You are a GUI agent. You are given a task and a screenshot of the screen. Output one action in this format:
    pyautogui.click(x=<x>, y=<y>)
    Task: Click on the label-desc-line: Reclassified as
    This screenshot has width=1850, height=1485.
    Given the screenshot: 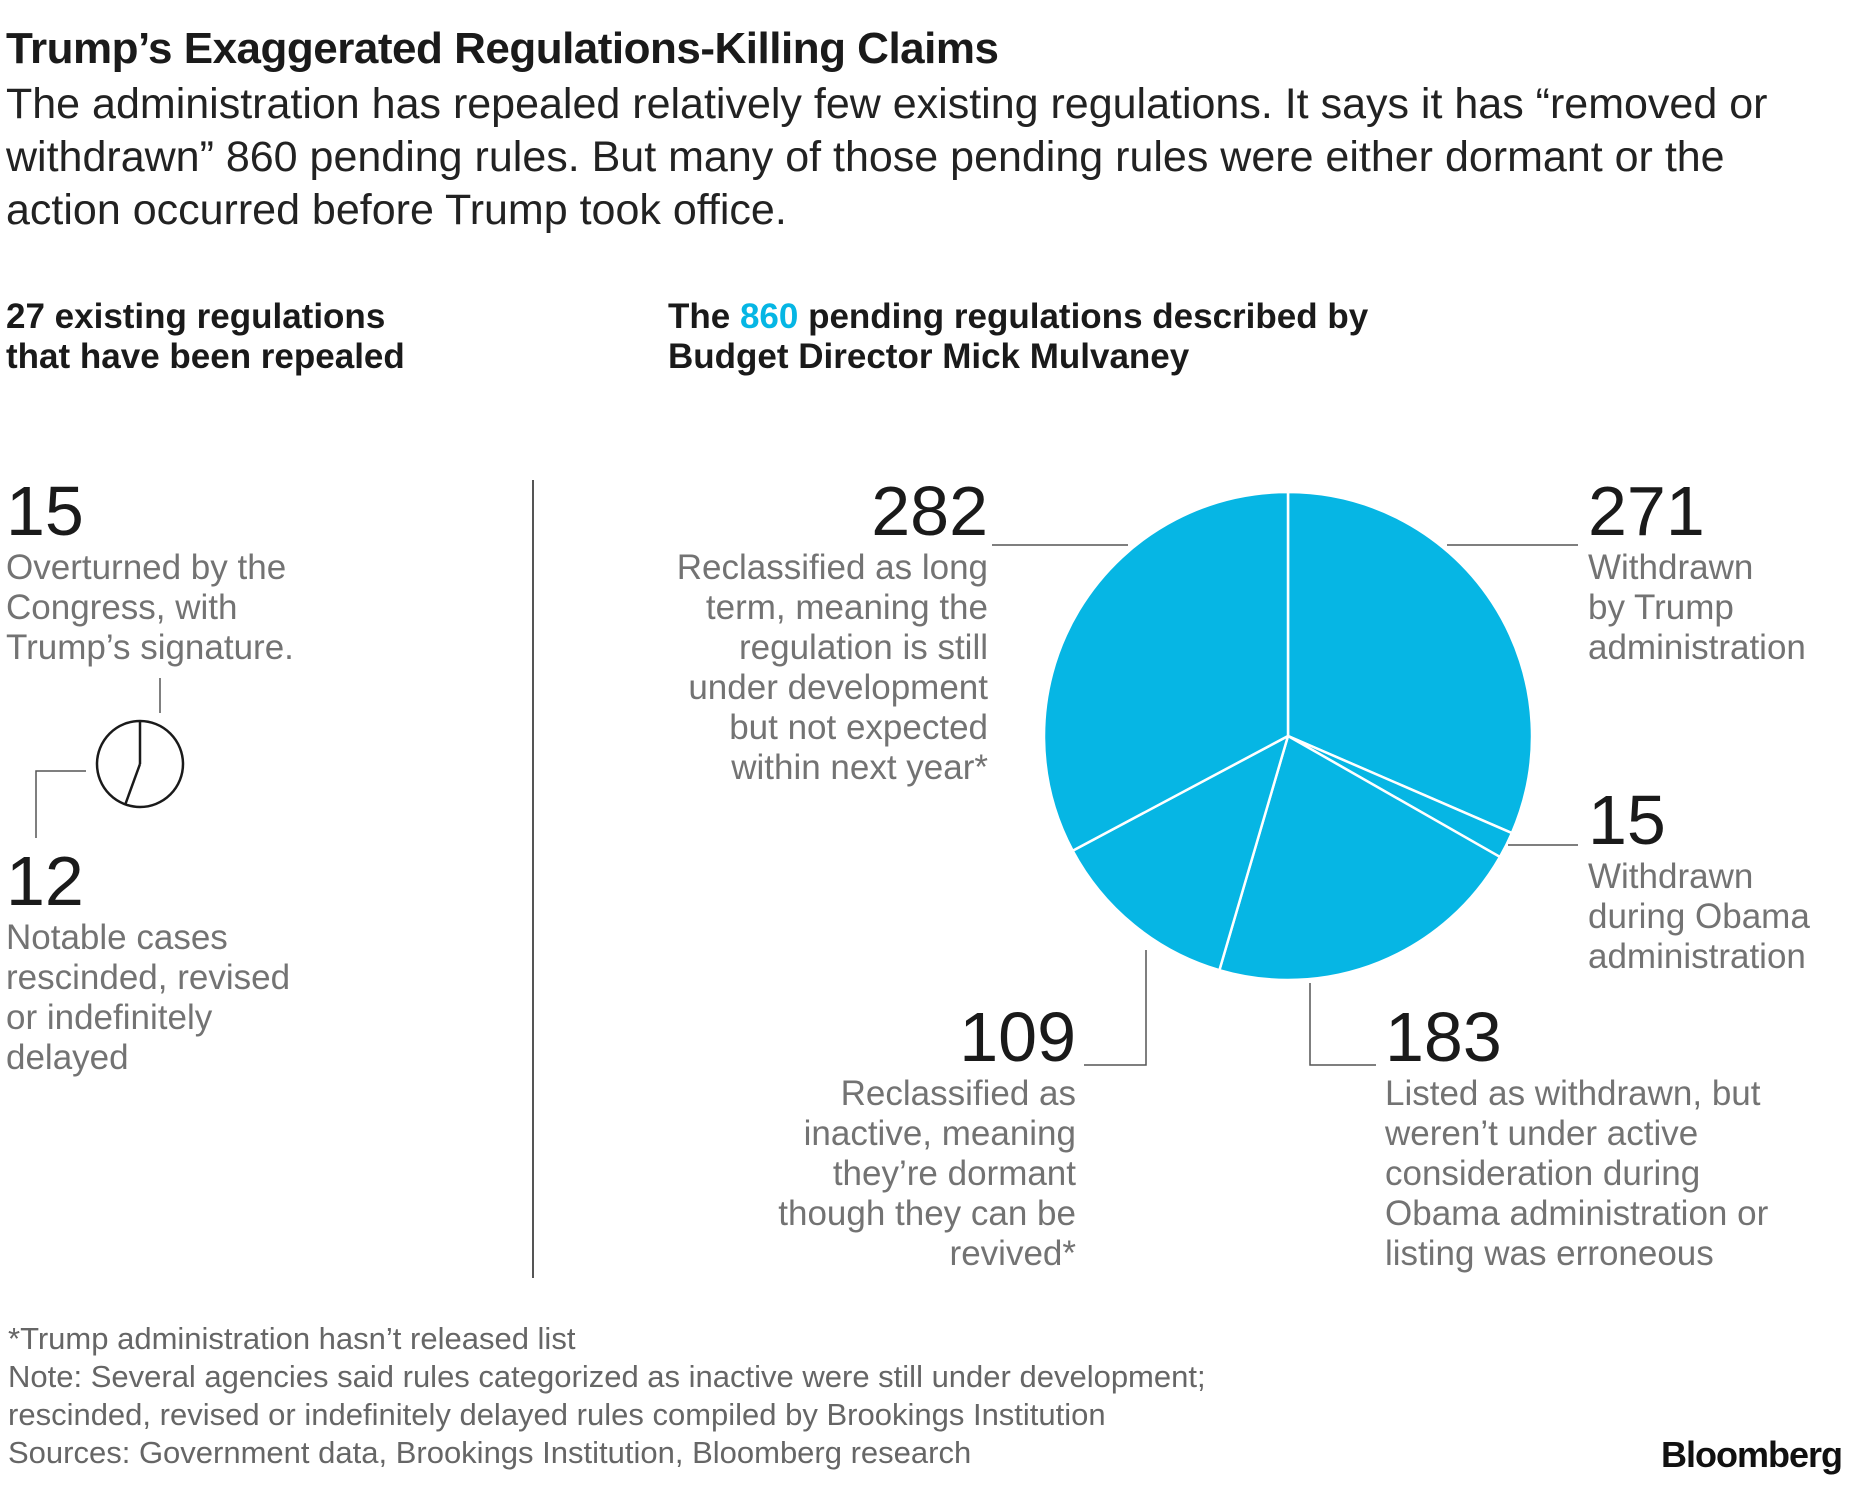 What is the action you would take?
    pyautogui.click(x=958, y=1093)
    